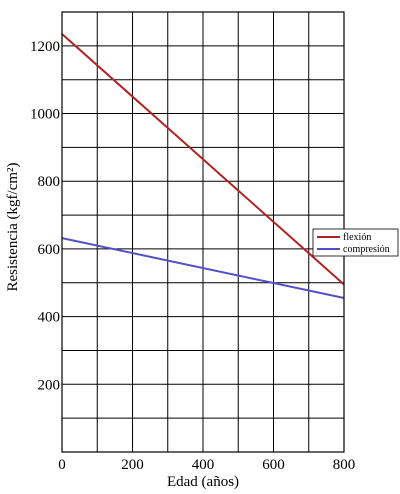 This screenshot has height=494, width=400. I want to click on x-axis-title: Edad (años), so click(203, 482).